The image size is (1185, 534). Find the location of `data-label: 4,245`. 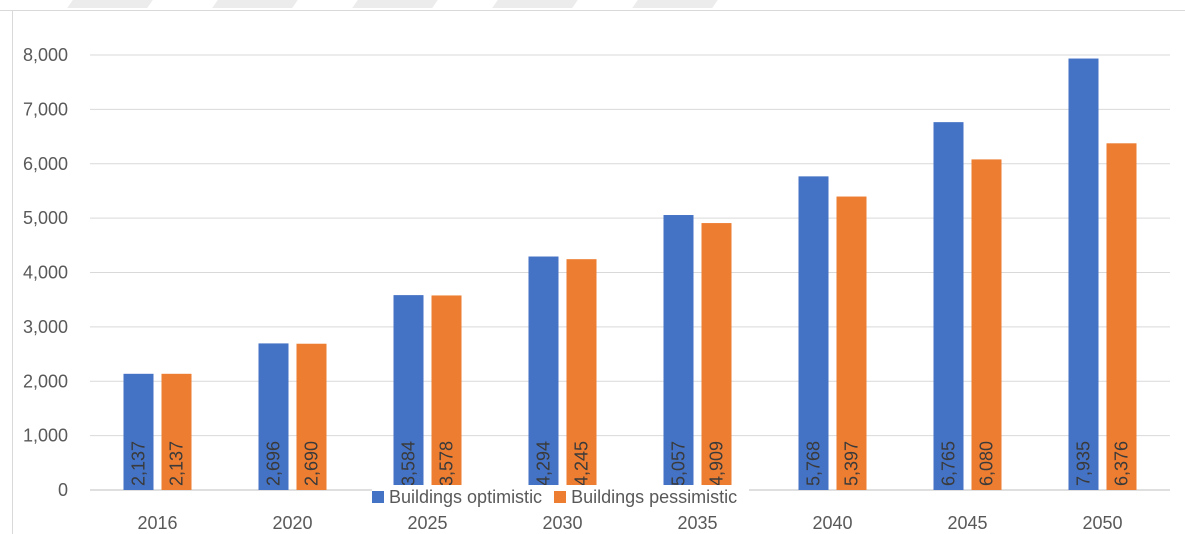

data-label: 4,245 is located at coordinates (582, 463).